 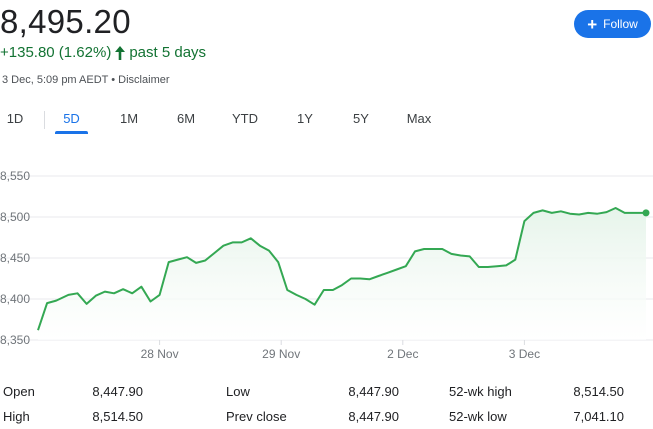 I want to click on x-tick-label: 29 Nov, so click(x=281, y=354).